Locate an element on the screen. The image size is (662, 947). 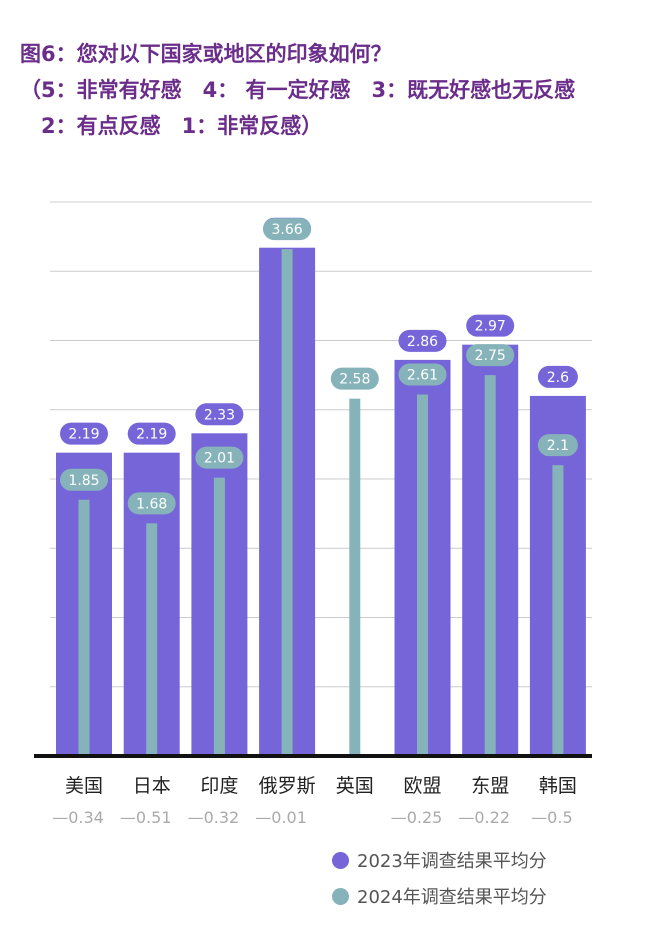
legend-item-2024: 2024年调查结果平均分 is located at coordinates (439, 896).